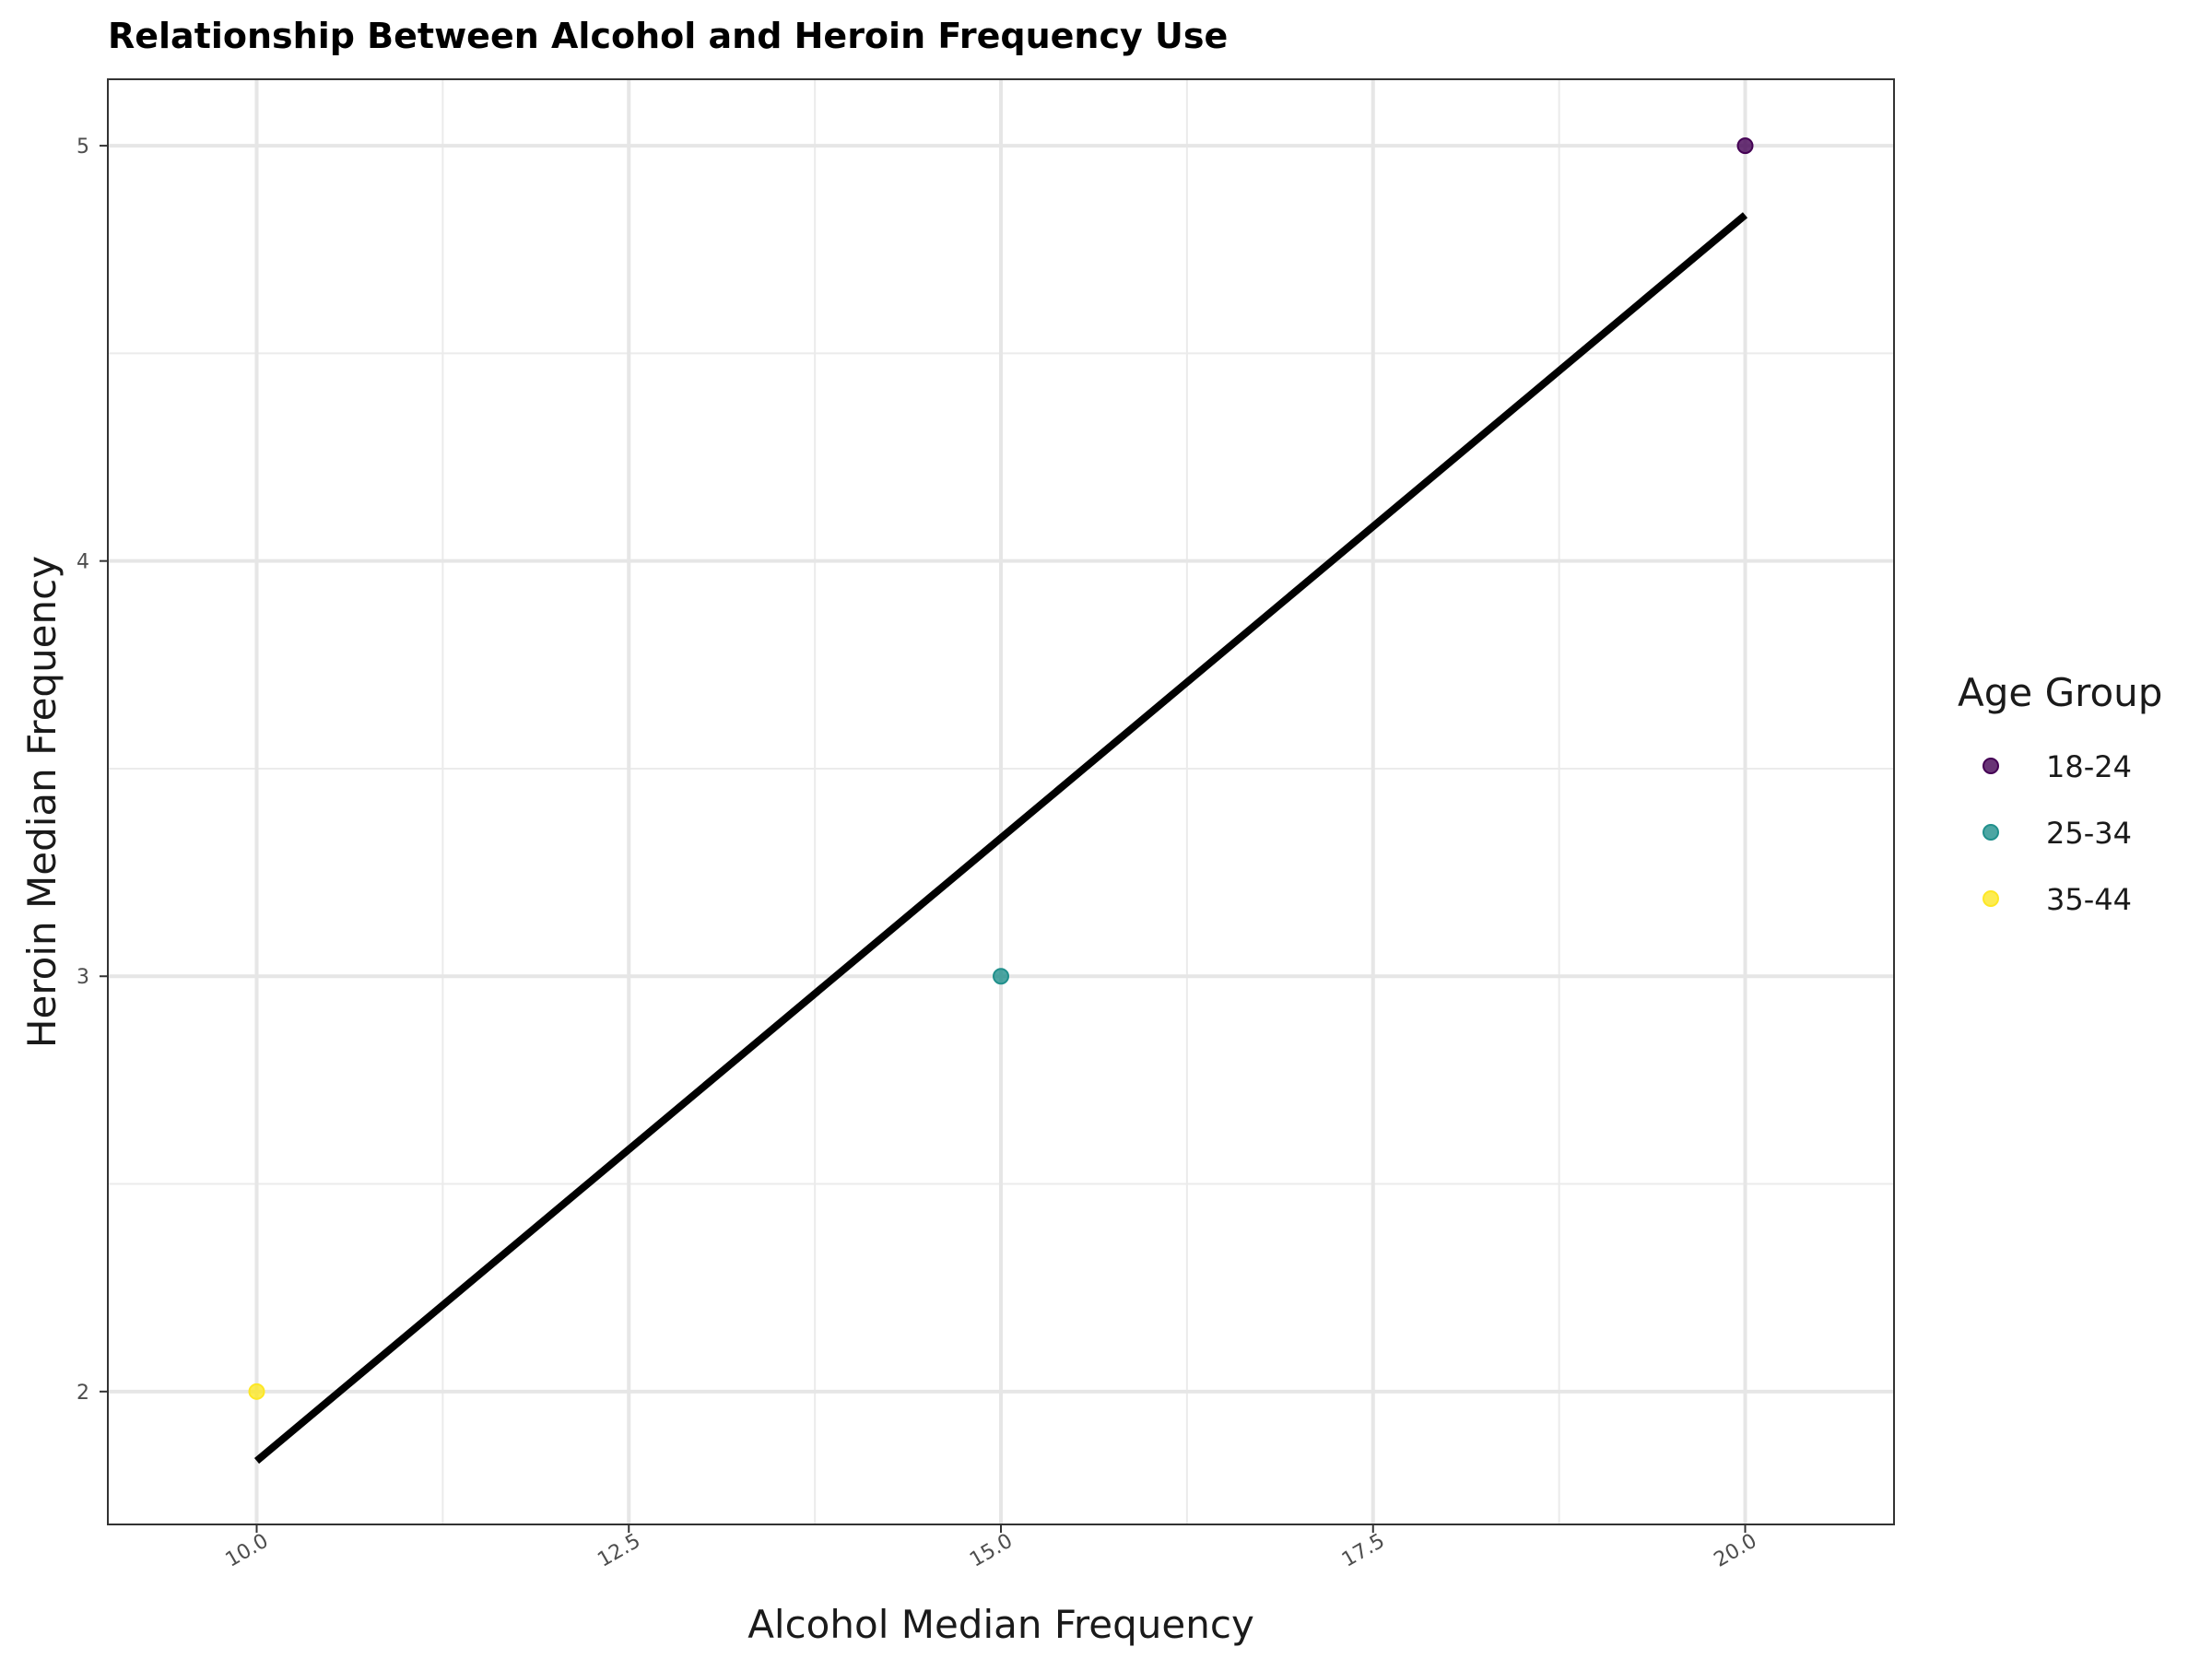  Describe the element at coordinates (619, 1551) in the screenshot. I see `x-tick-label: 12.5` at that location.